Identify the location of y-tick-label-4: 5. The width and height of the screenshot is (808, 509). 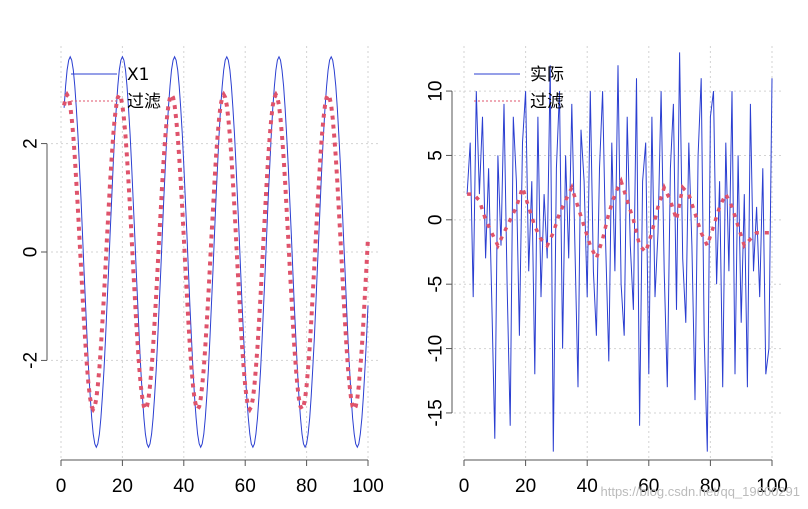
(436, 155).